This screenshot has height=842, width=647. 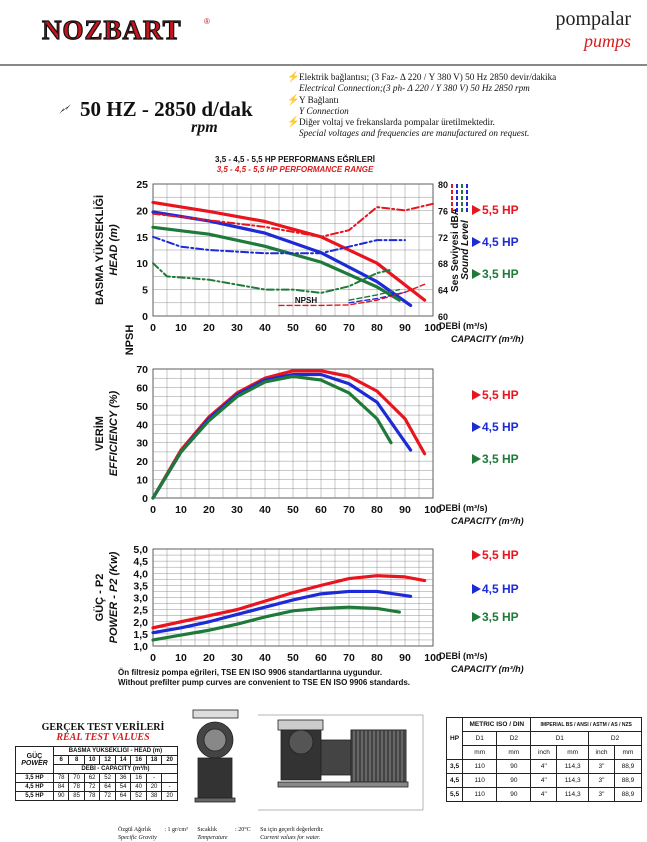 I want to click on x-tick-label: 80, so click(x=377, y=328).